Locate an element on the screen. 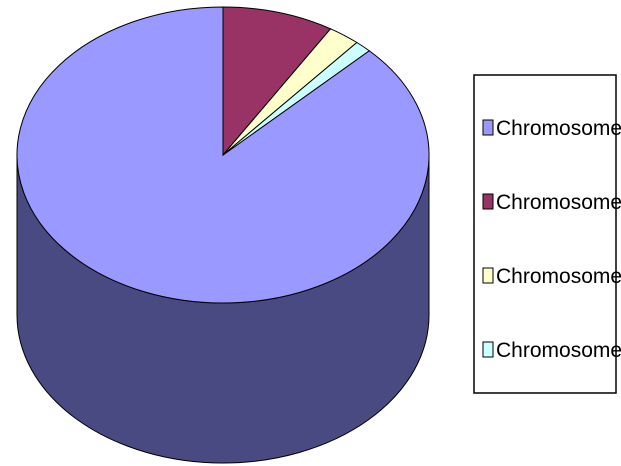  legend-label-chromosome-4: Chromosome 4 is located at coordinates (558, 350).